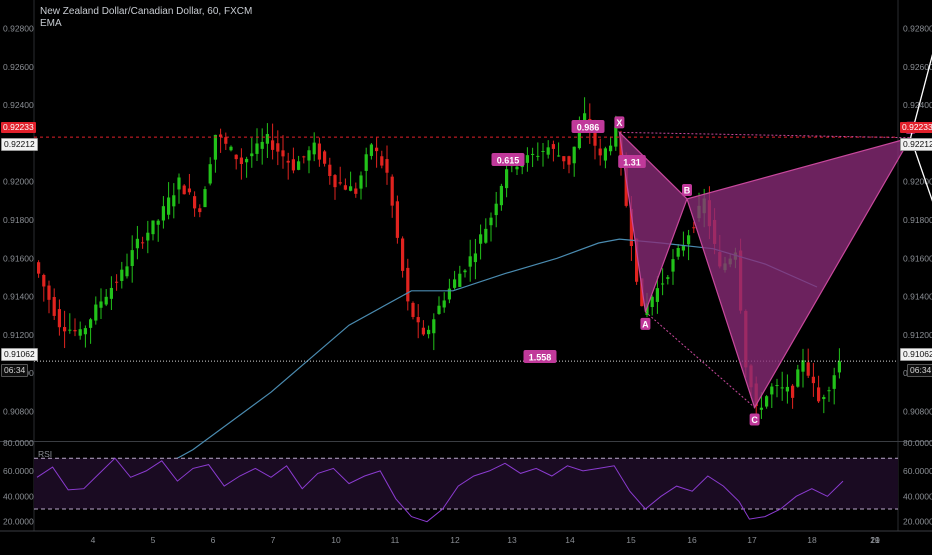 This screenshot has height=555, width=932. What do you see at coordinates (653, 221) in the screenshot?
I see `pattern-xab-triangle` at bounding box center [653, 221].